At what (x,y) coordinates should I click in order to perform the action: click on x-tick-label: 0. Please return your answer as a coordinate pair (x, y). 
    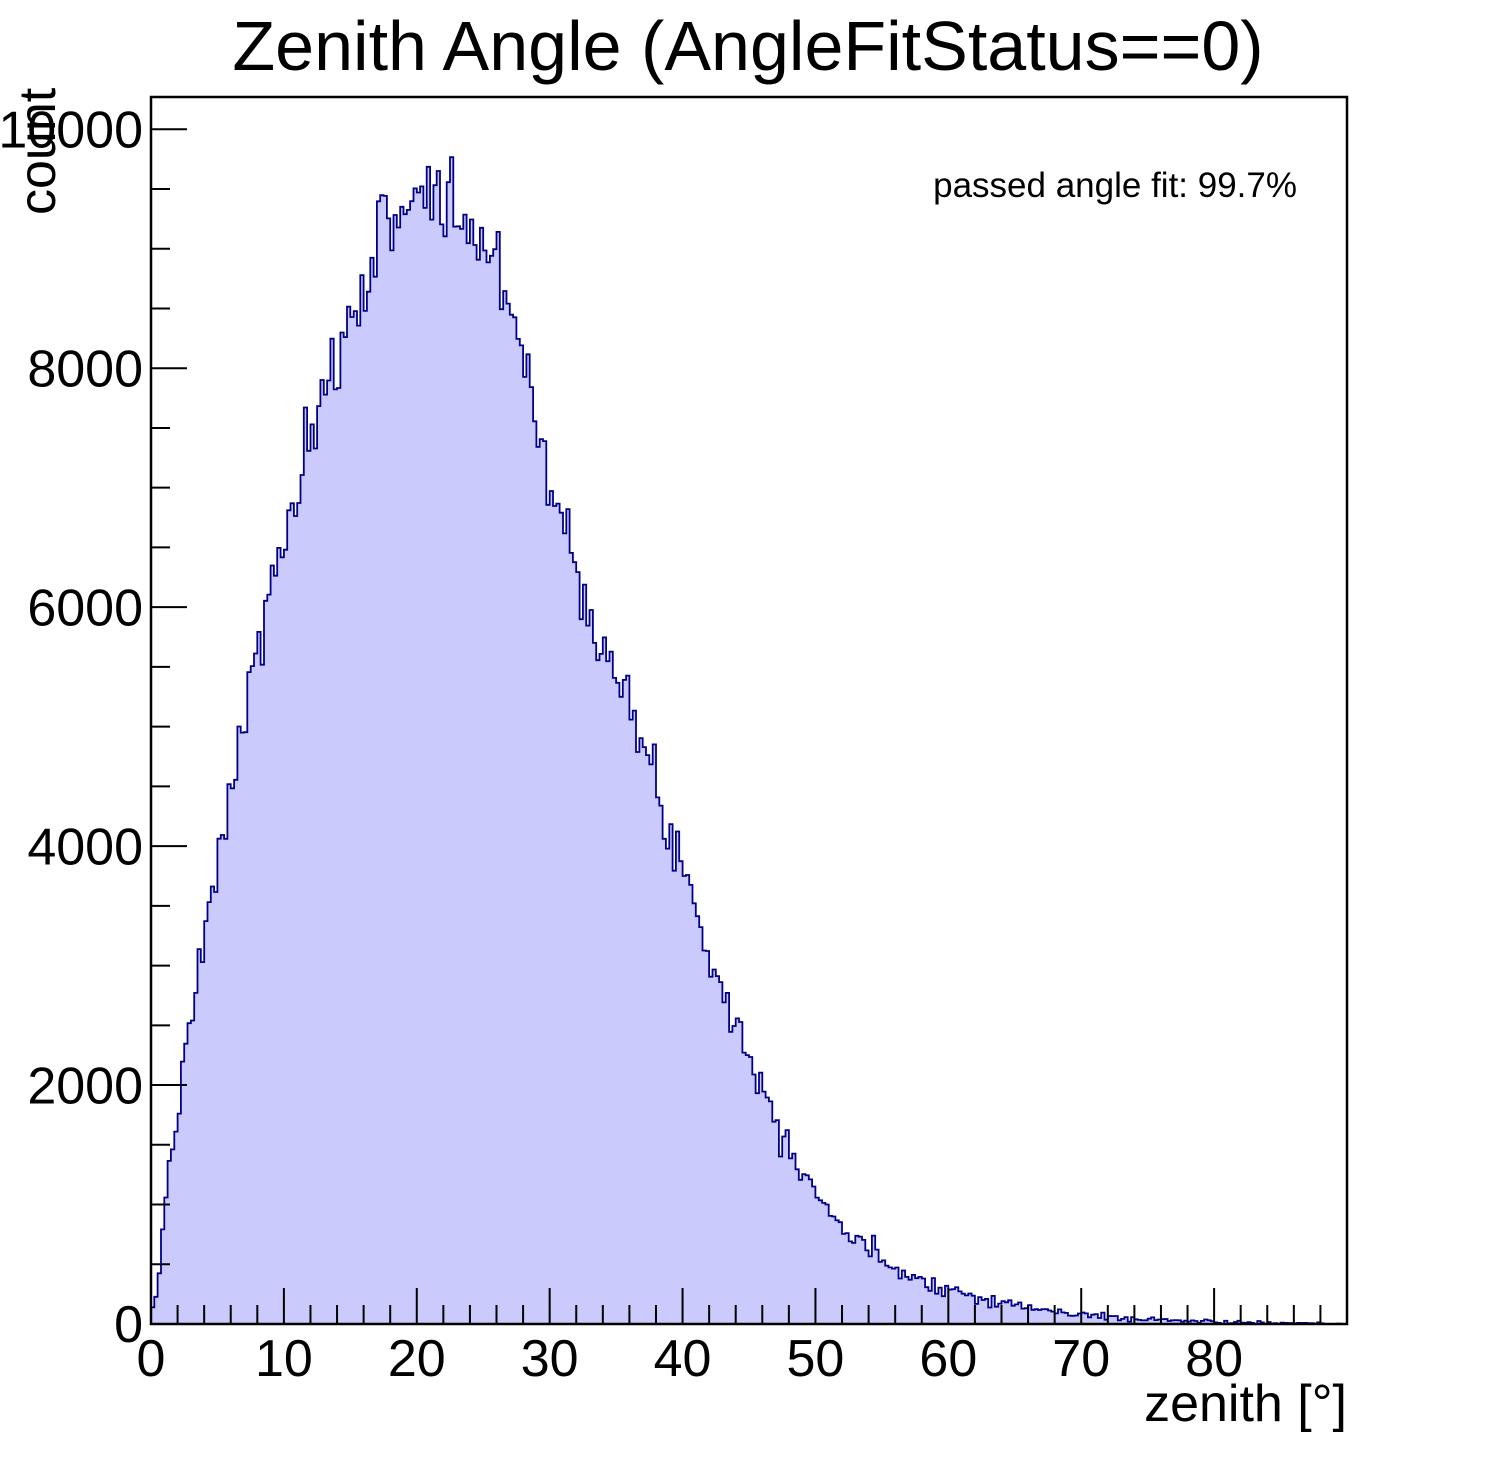
    Looking at the image, I should click on (151, 1359).